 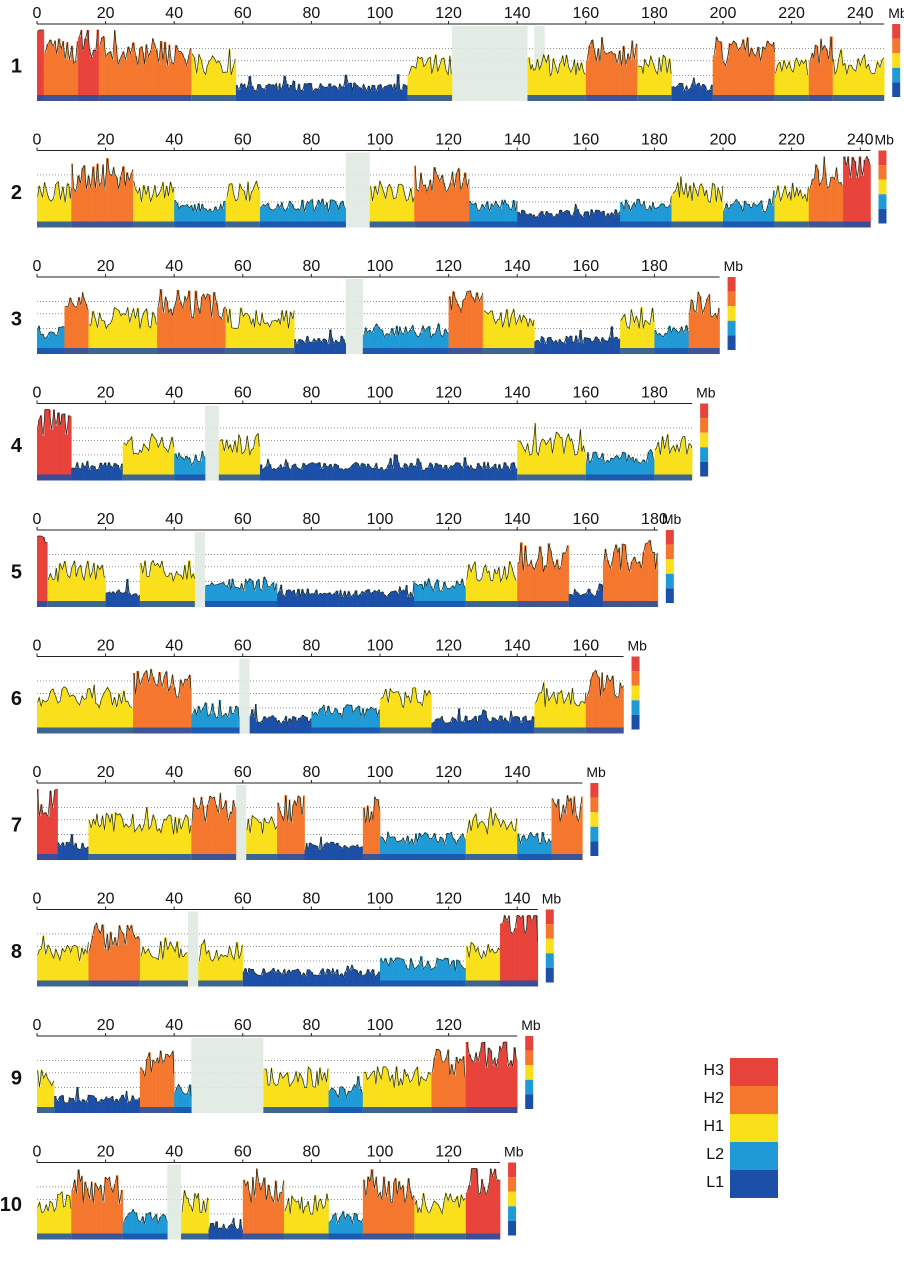 I want to click on chromosome-3: 3 0 20 40 60 80 100 120 140 160 180 Mb, so click(x=377, y=306).